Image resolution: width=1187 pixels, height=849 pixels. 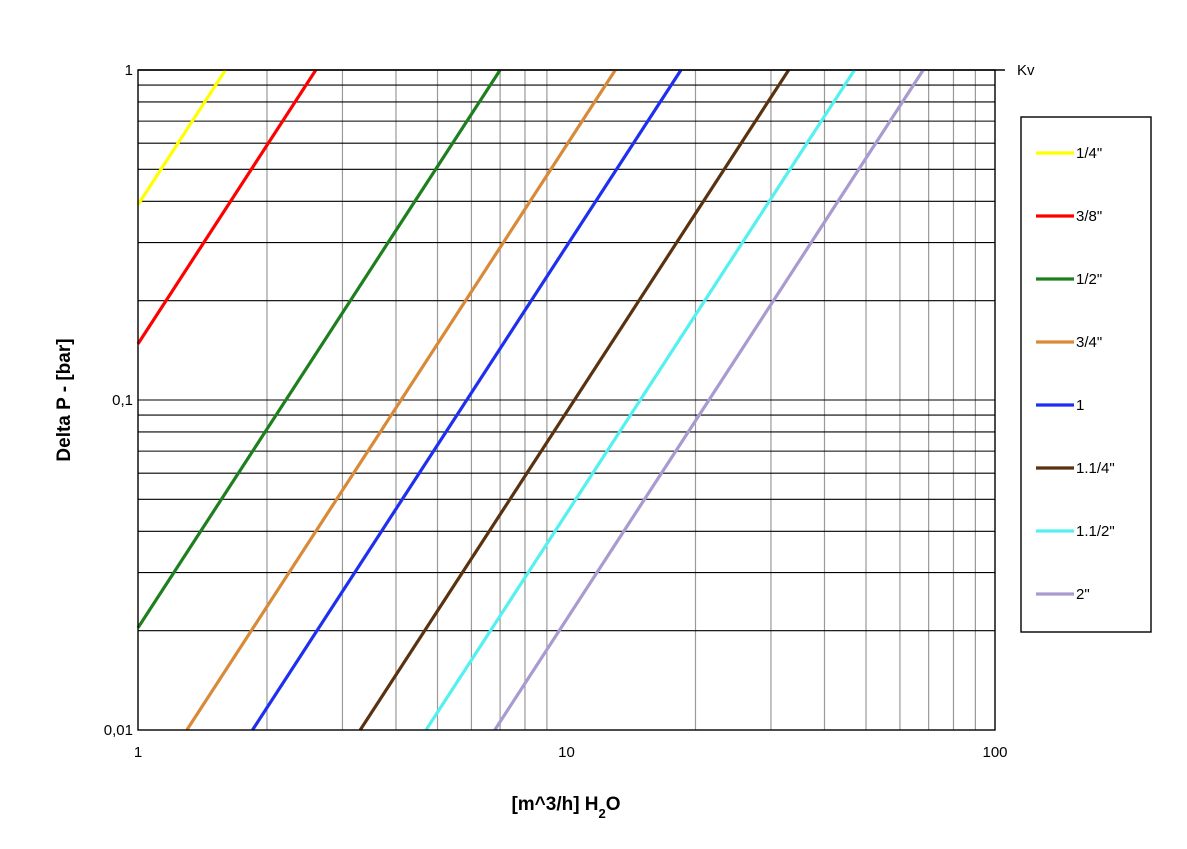 What do you see at coordinates (129, 70) in the screenshot?
I see `y-tick-label: 1` at bounding box center [129, 70].